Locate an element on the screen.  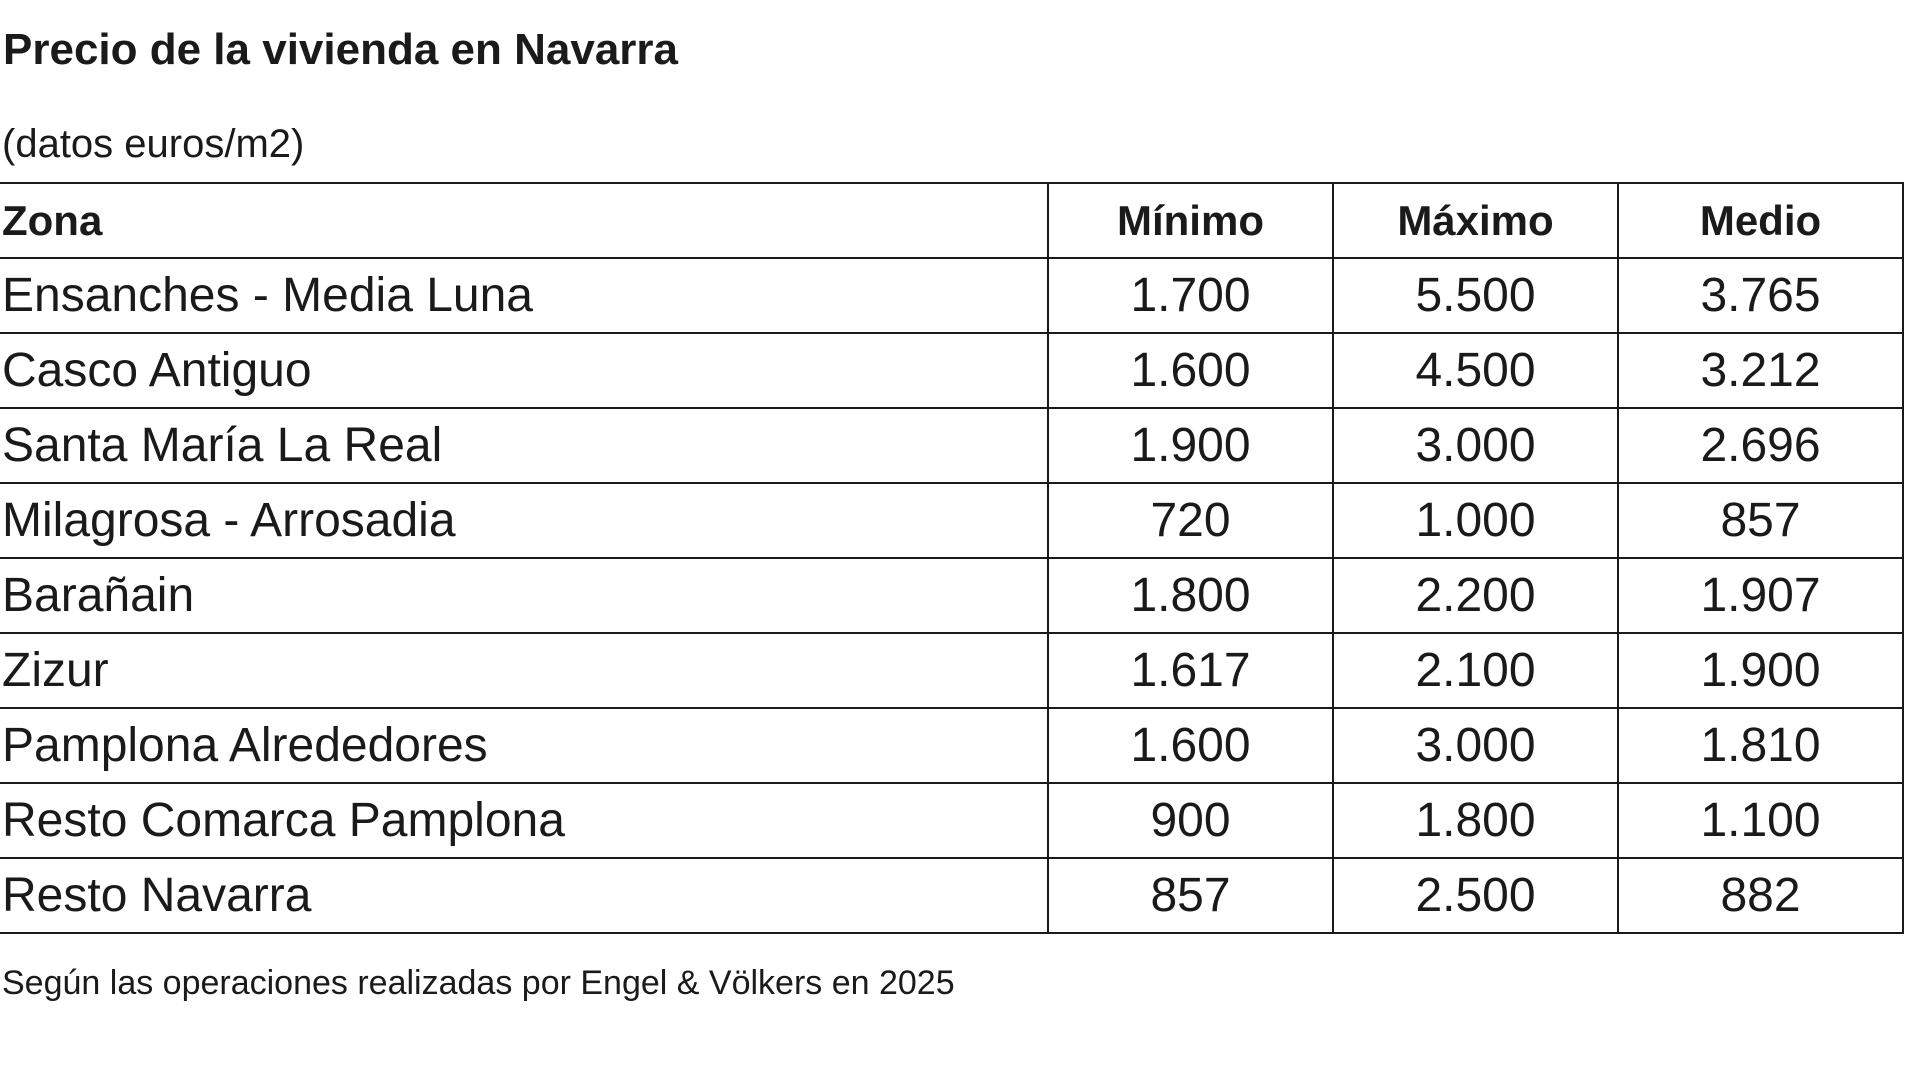
table-row: Barañain 1.800 2.200 1.907 is located at coordinates (952, 595).